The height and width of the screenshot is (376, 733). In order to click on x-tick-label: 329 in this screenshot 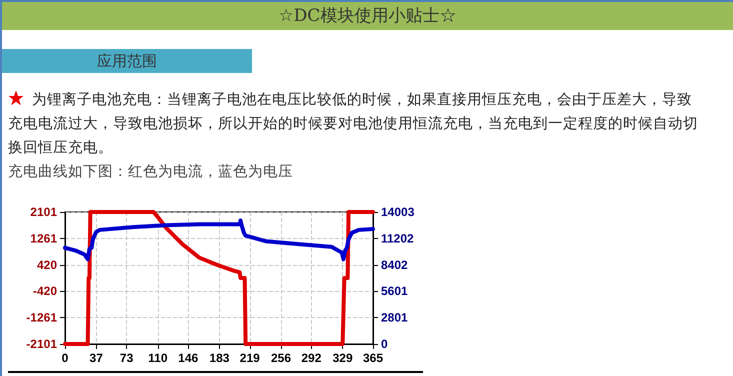, I will do `click(342, 358)`.